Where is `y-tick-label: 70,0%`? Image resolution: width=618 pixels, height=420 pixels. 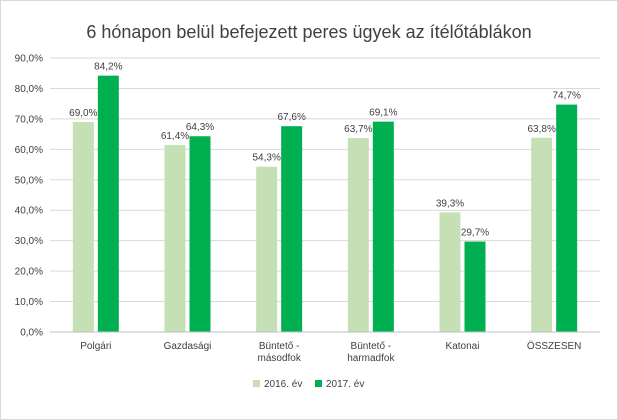
y-tick-label: 70,0% is located at coordinates (29, 119).